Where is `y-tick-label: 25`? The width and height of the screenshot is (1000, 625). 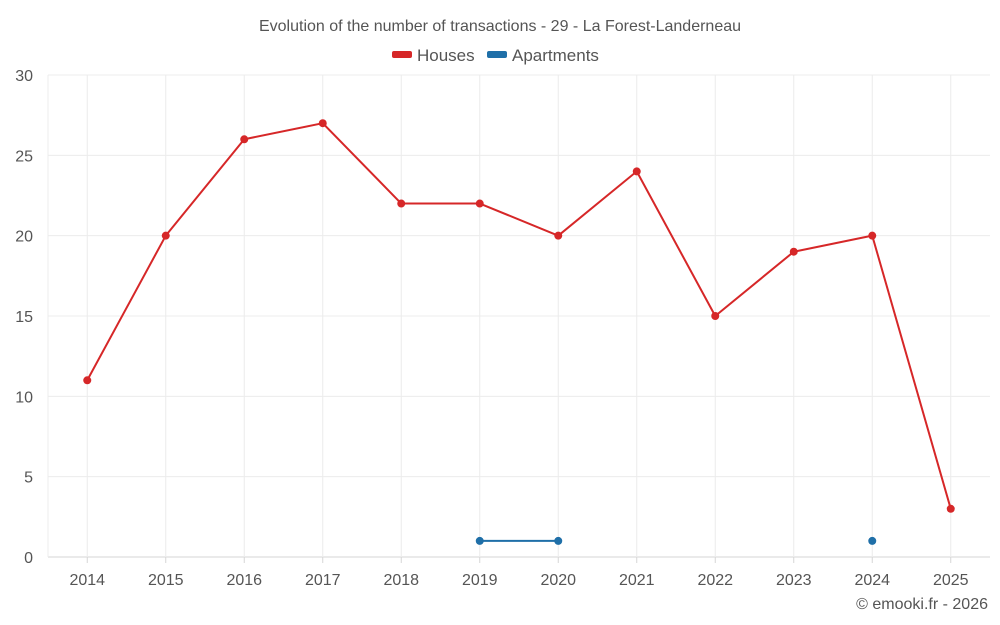 y-tick-label: 25 is located at coordinates (24, 156).